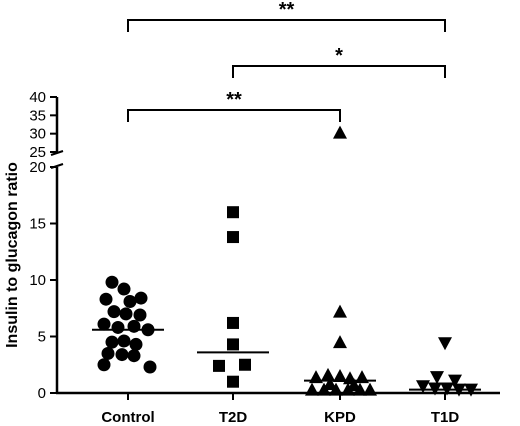 The image size is (520, 426). I want to click on significance-label: *, so click(339, 56).